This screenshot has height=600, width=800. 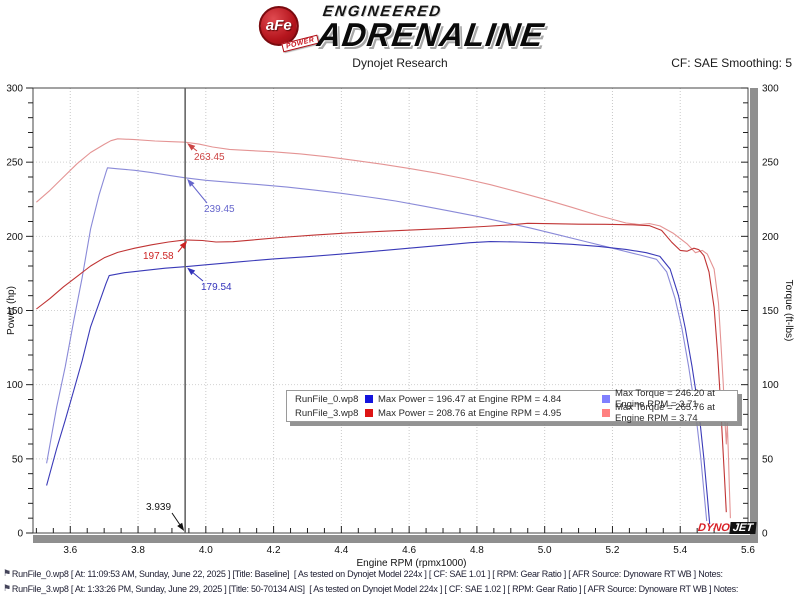 I want to click on afe-logo-circle: aFe, so click(x=278, y=25).